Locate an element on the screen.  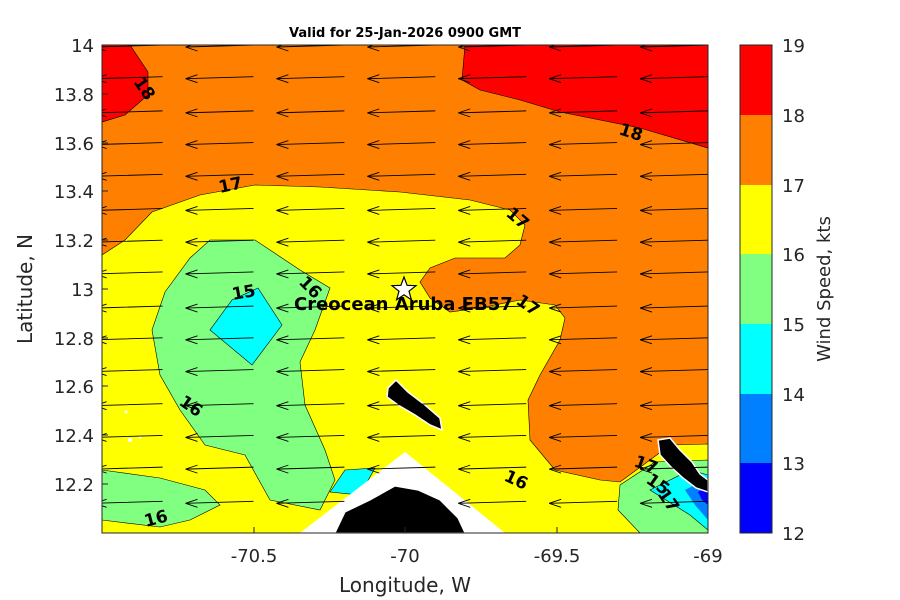
colorbar-tick: 16 is located at coordinates (793, 255).